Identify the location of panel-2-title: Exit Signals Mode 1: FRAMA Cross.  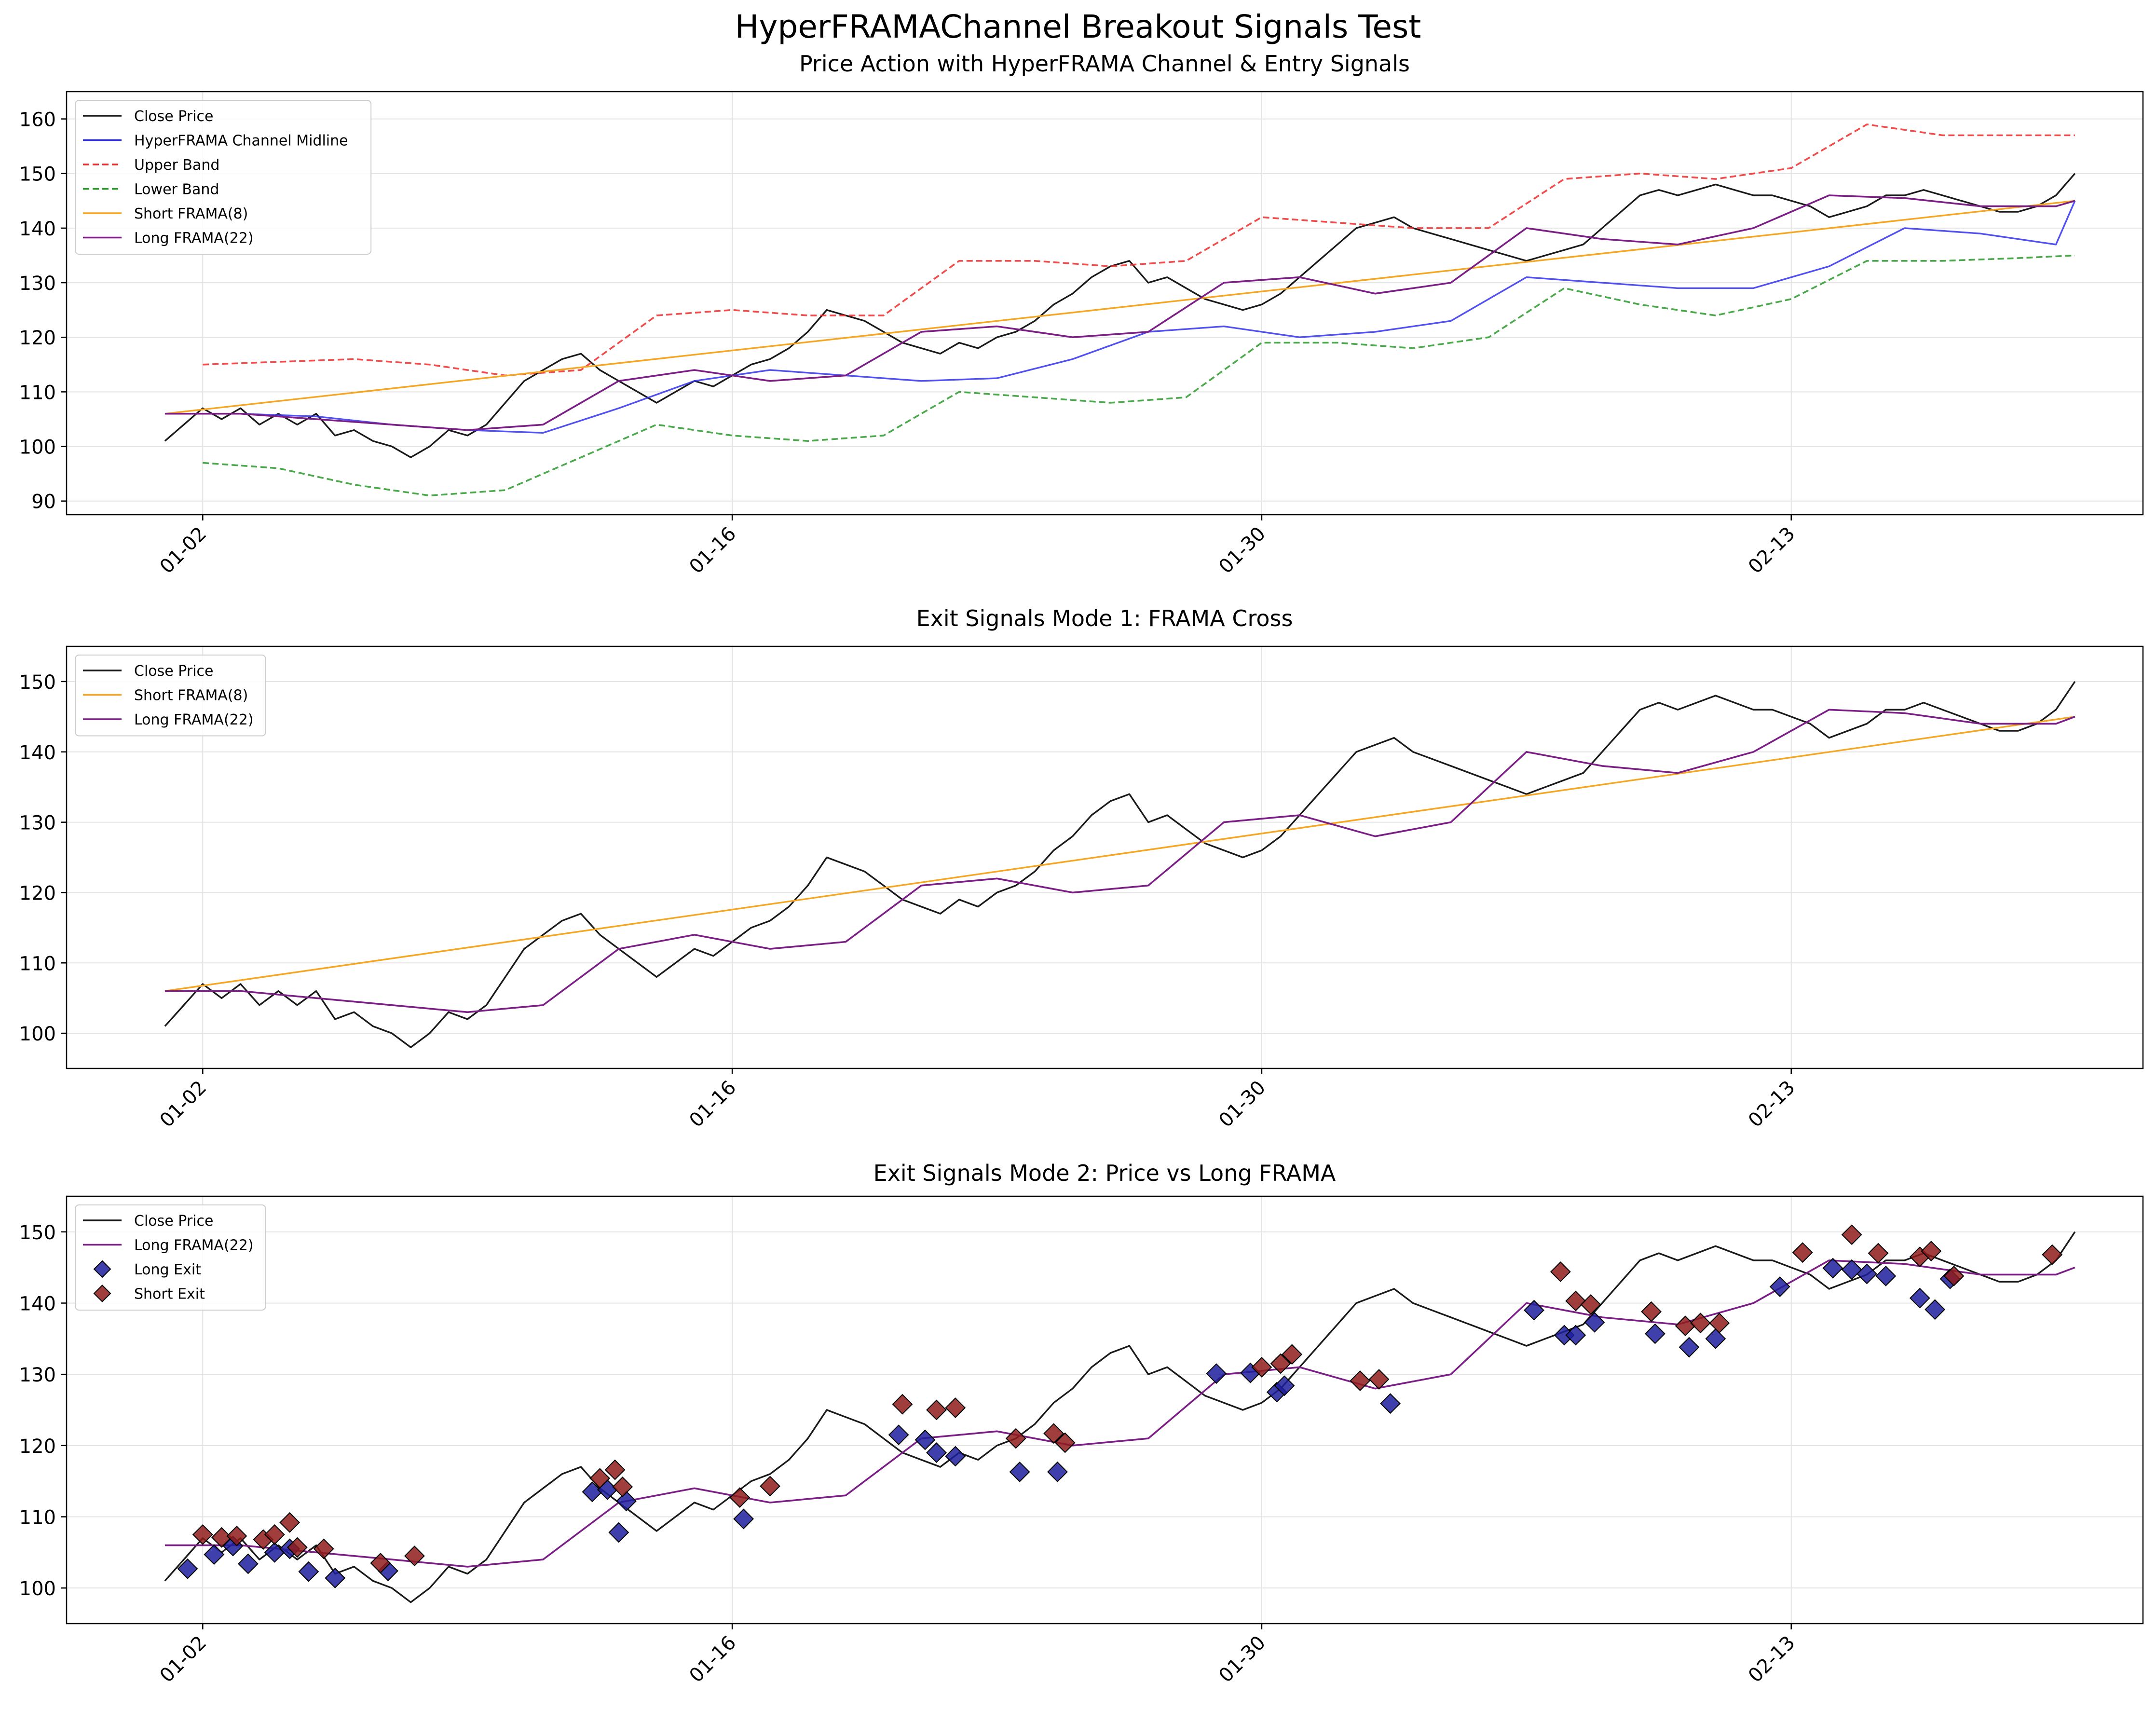
(1104, 618).